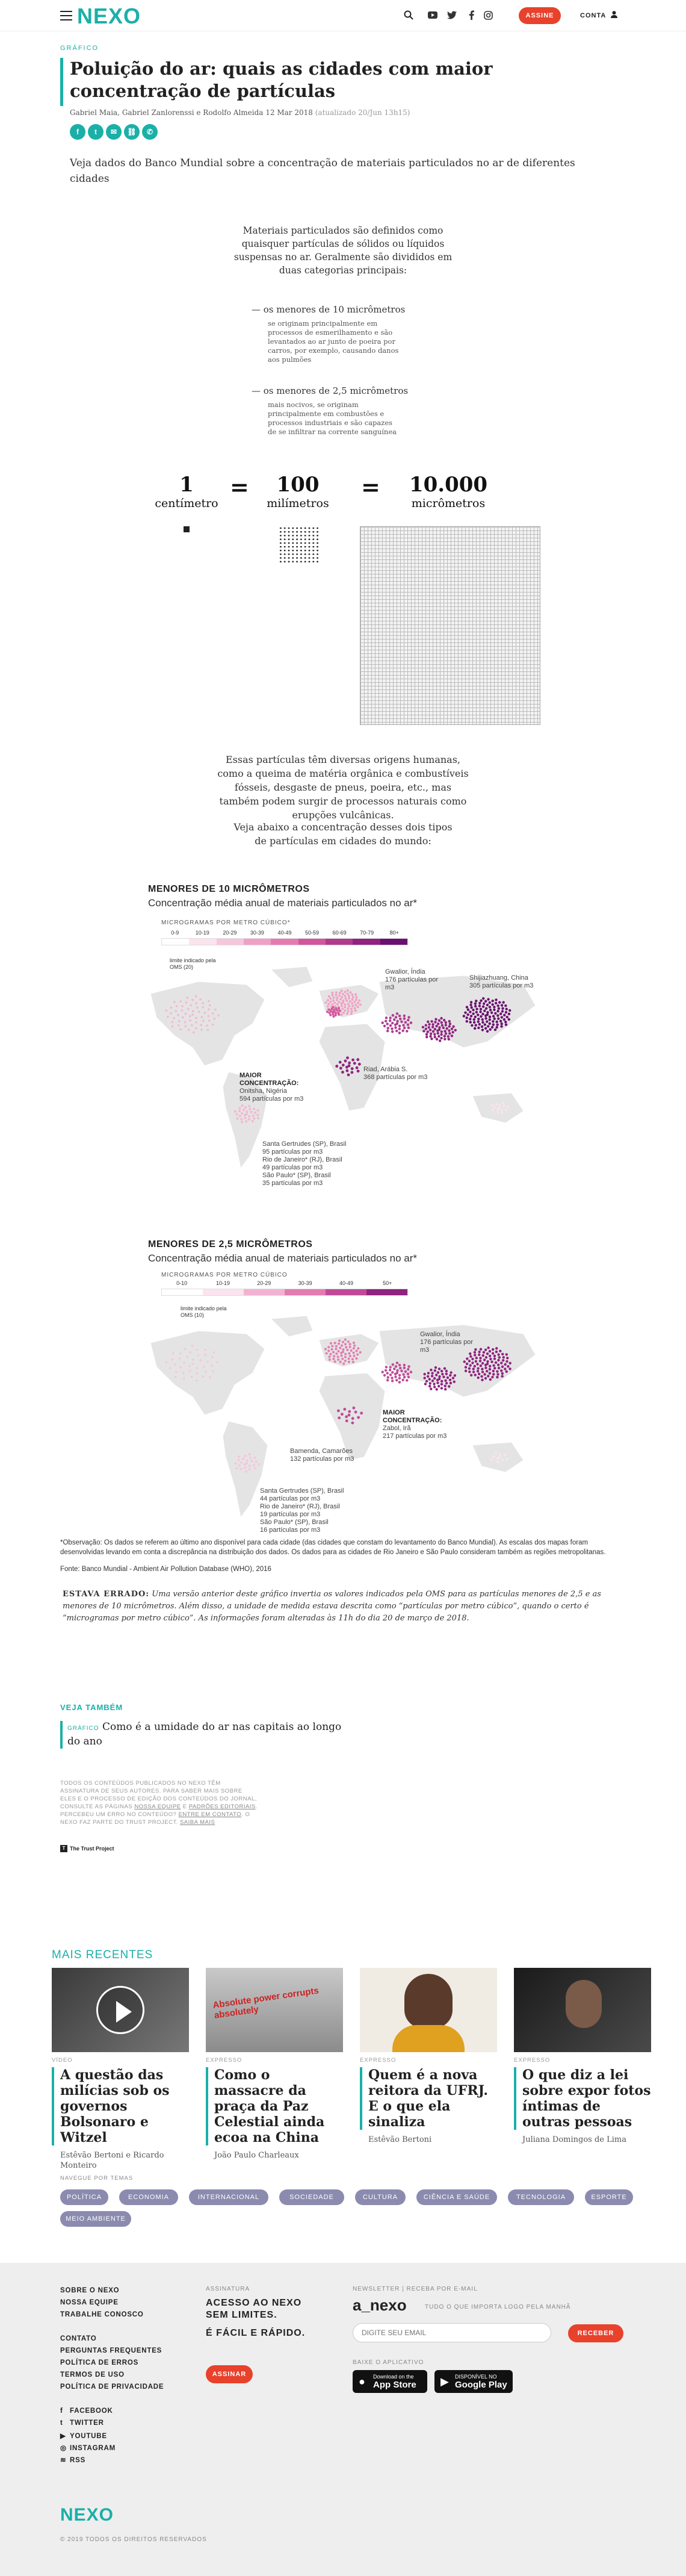  Describe the element at coordinates (284, 1292) in the screenshot. I see `leg2-colorbar` at that location.